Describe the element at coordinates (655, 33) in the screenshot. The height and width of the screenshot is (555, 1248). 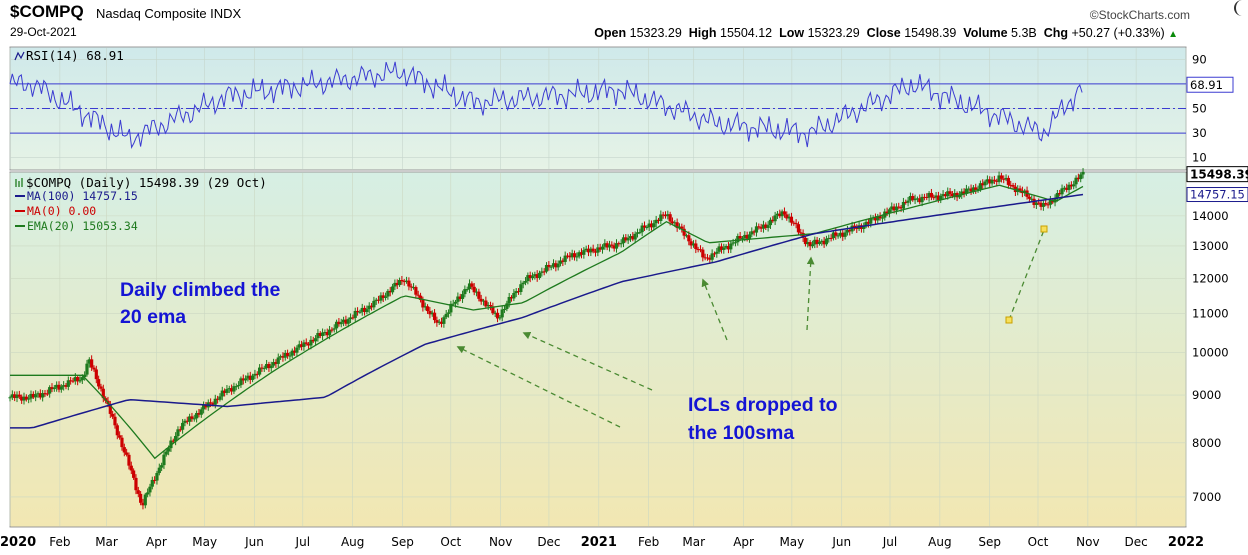
I see `open-value: 15323.29` at that location.